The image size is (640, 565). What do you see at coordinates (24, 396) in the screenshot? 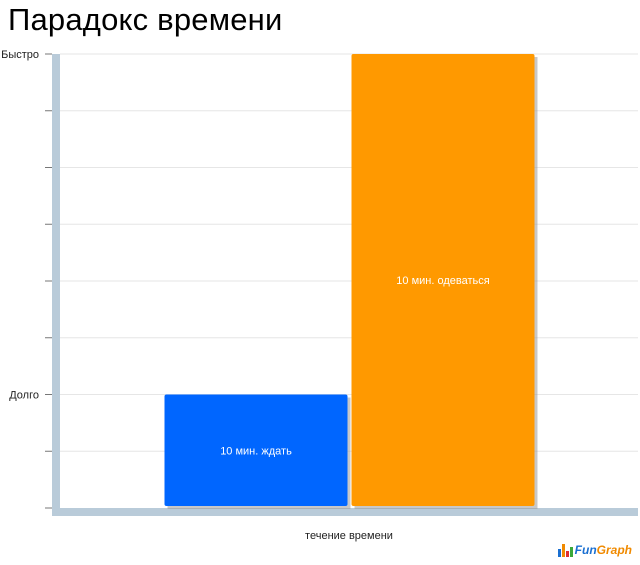
I see `y-tick-label-1: Долго` at bounding box center [24, 396].